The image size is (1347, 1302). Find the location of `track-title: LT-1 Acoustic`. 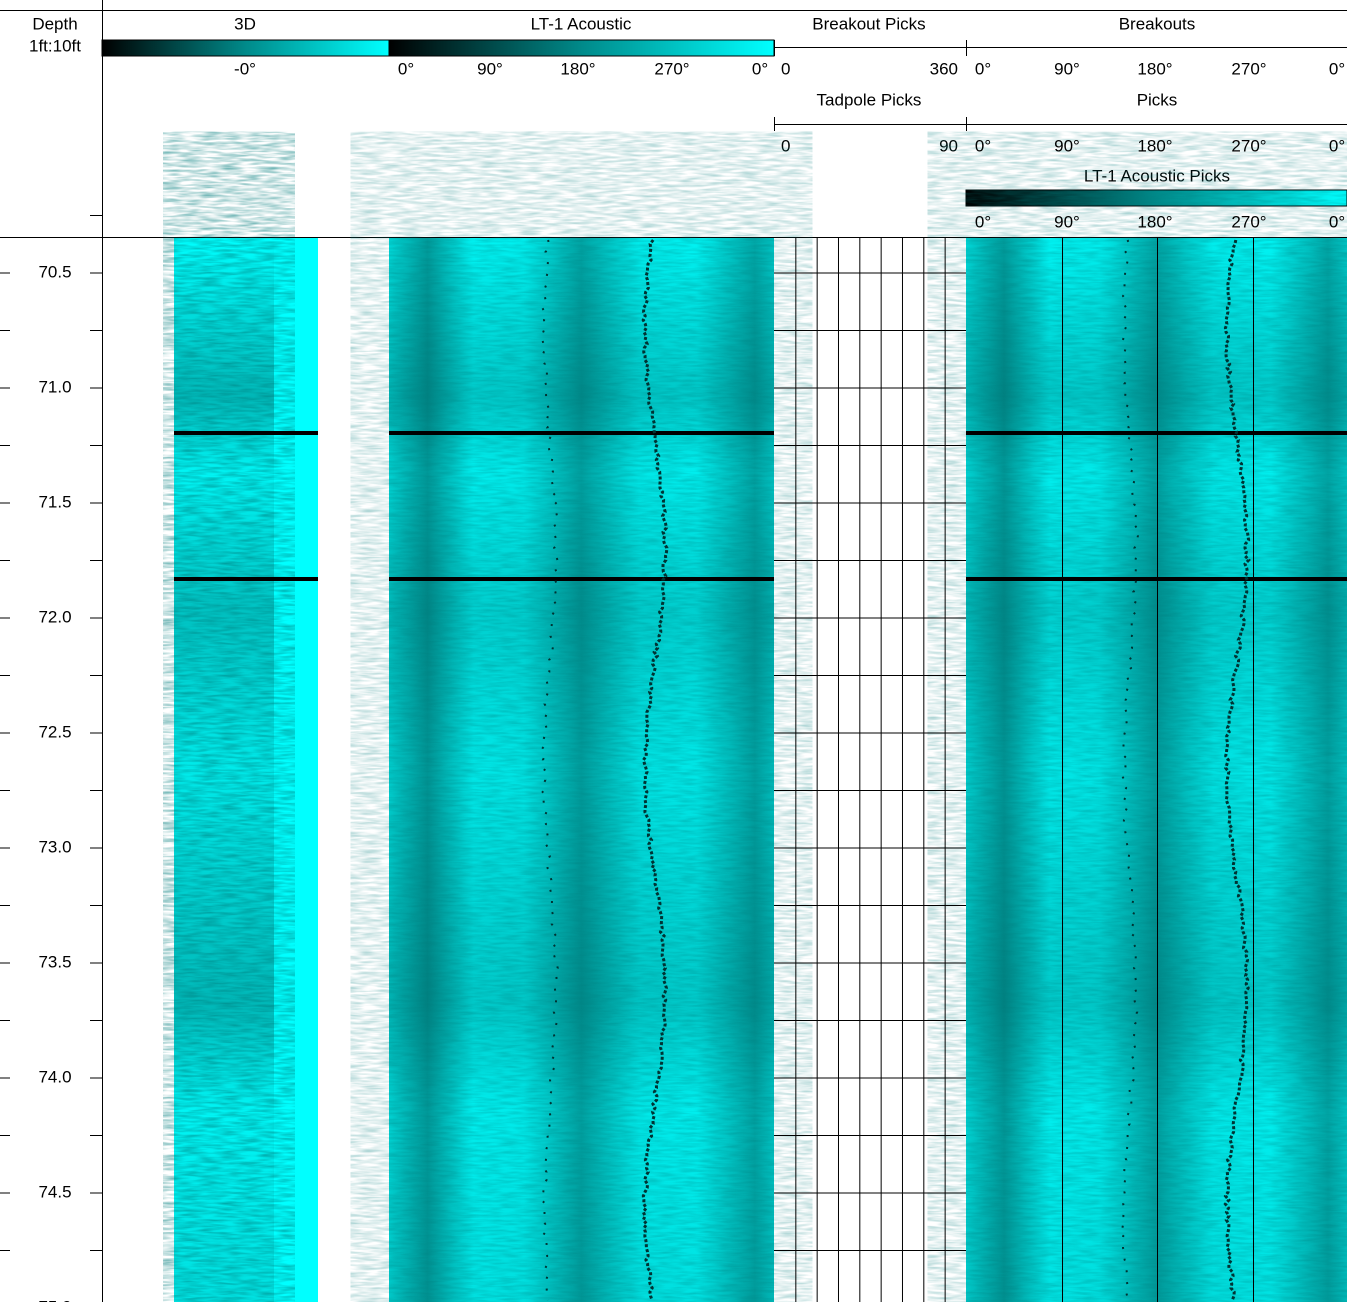

track-title: LT-1 Acoustic is located at coordinates (581, 23).